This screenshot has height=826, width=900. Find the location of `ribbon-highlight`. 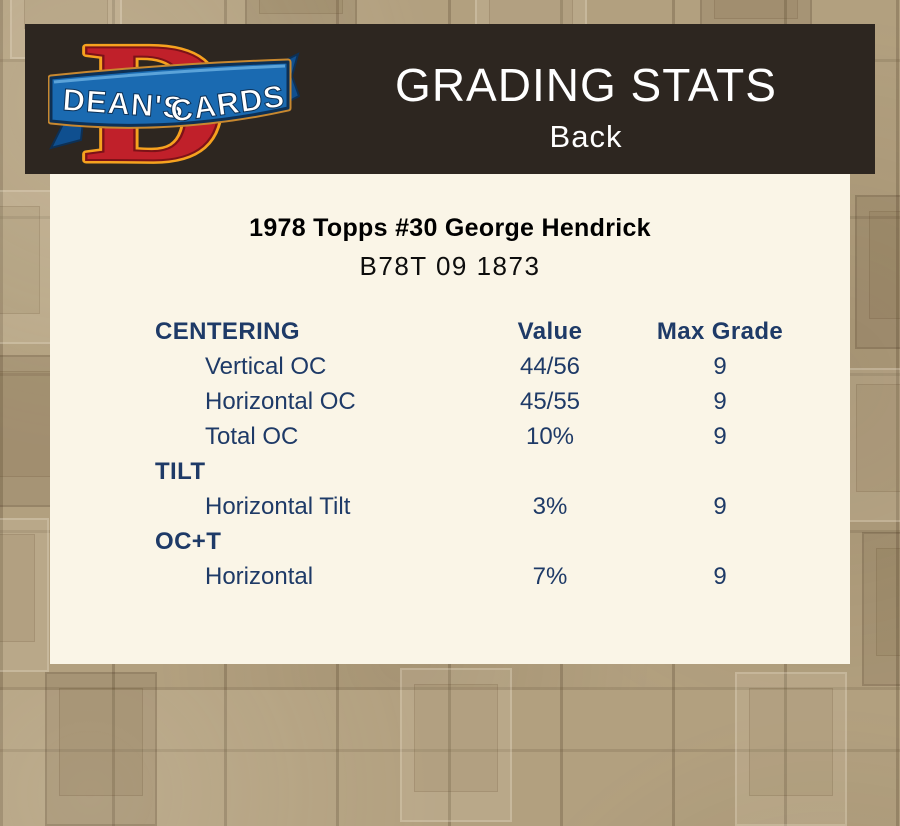

ribbon-highlight is located at coordinates (169, 74).